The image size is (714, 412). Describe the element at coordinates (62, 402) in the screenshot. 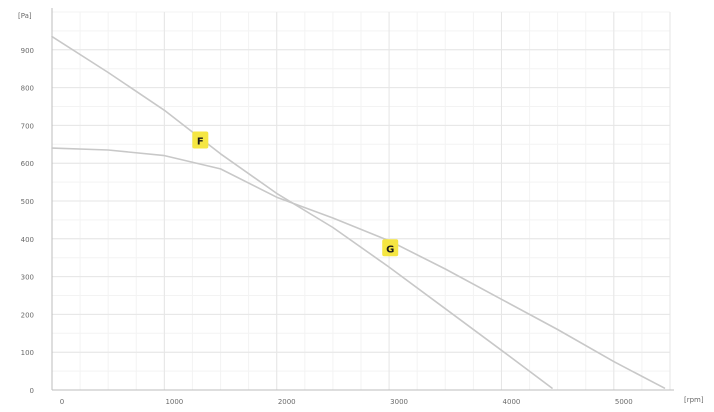

I see `x-tick-label: 0` at that location.